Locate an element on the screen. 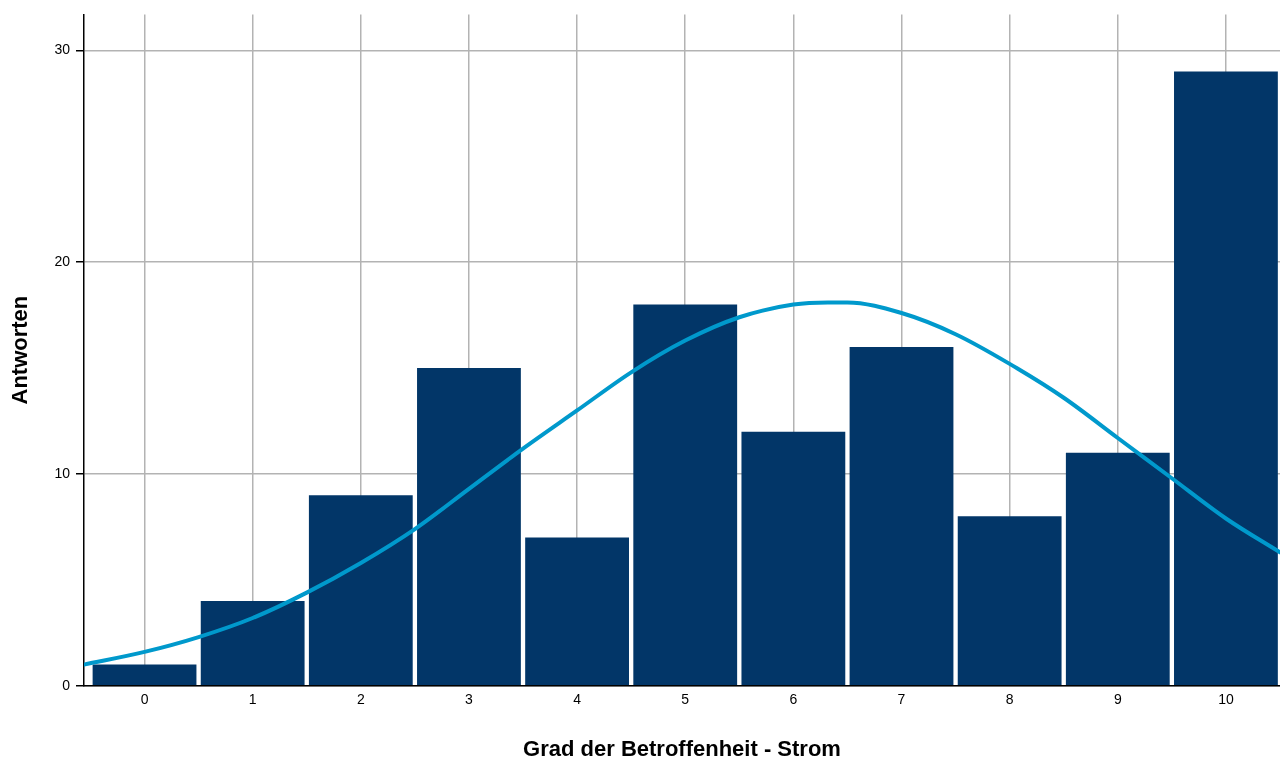 The image size is (1280, 767). x-tick-label: 0 is located at coordinates (144, 699).